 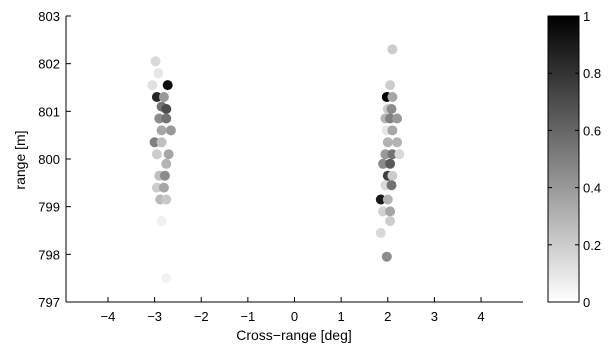 I want to click on y-tick-label: 803, so click(x=49, y=16).